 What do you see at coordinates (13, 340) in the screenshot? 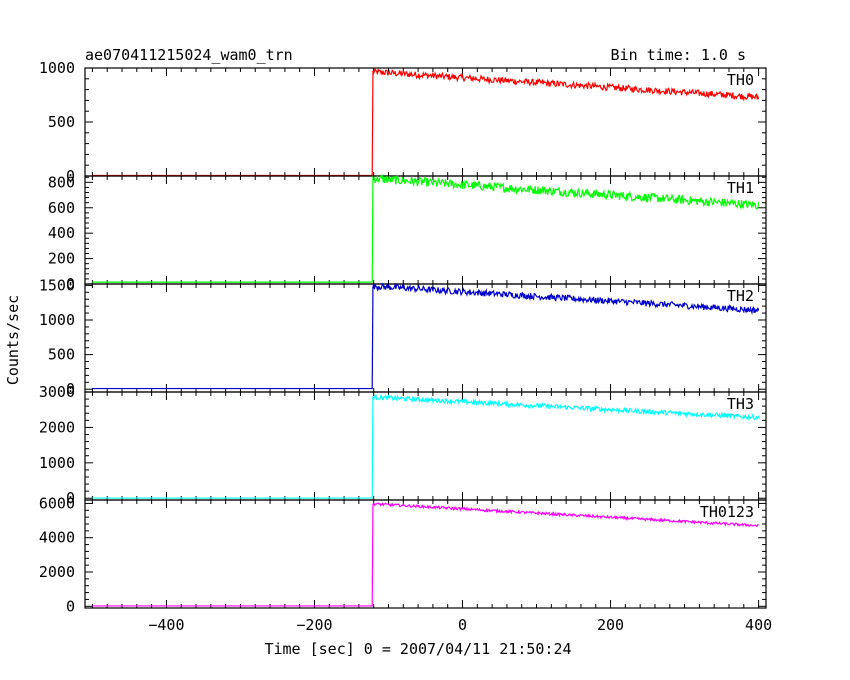
I see `y-axis-label: Counts/sec` at bounding box center [13, 340].